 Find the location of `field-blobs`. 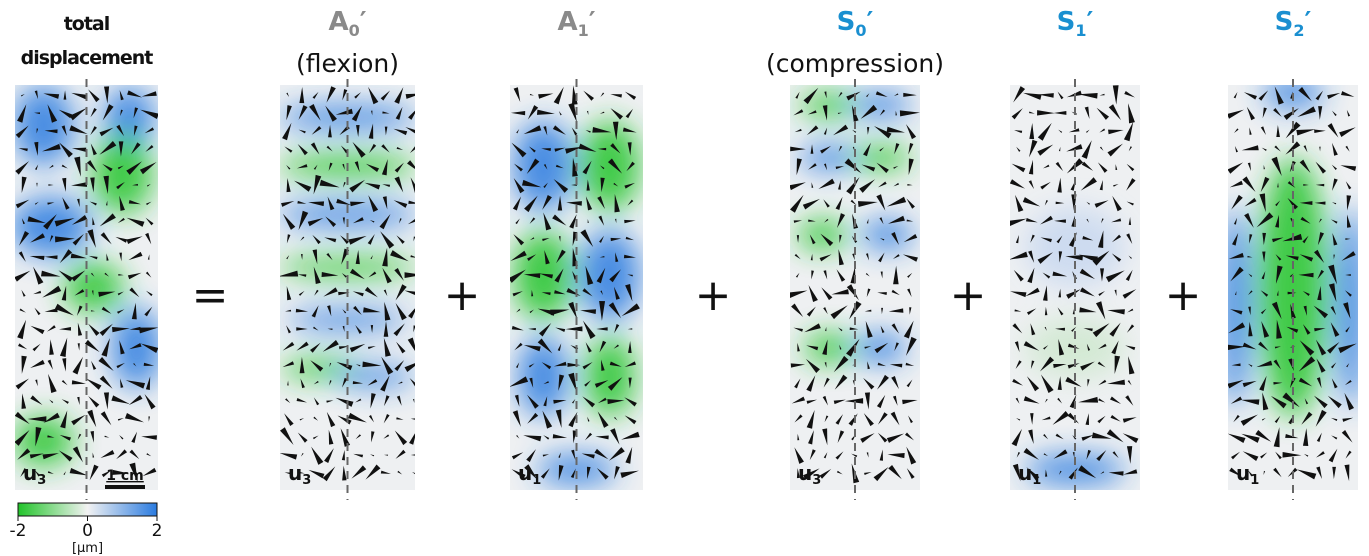

field-blobs is located at coordinates (576, 303).